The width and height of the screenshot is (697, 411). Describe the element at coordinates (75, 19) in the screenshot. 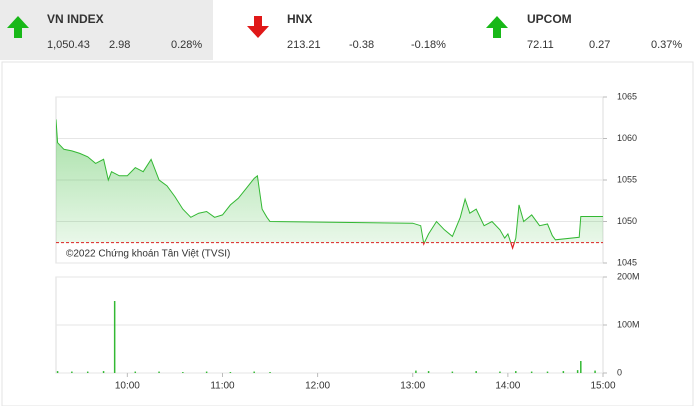

I see `ticker-name: VN INDEX` at that location.